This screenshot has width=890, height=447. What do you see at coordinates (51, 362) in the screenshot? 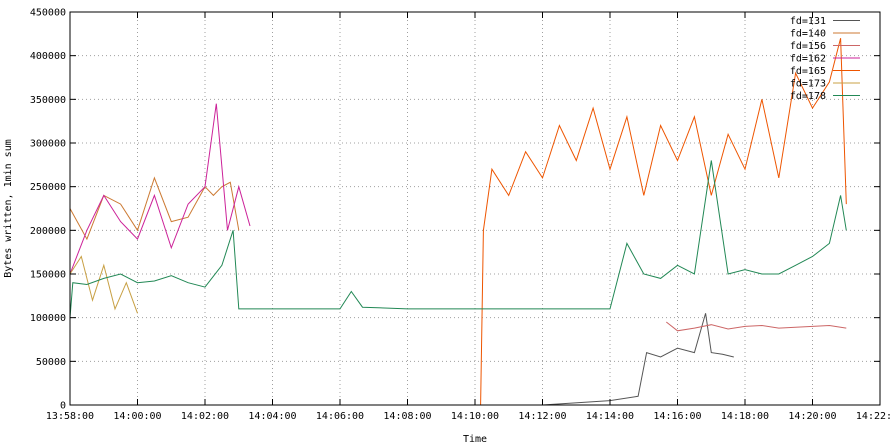
I see `y-tick-label: 50000` at bounding box center [51, 362].